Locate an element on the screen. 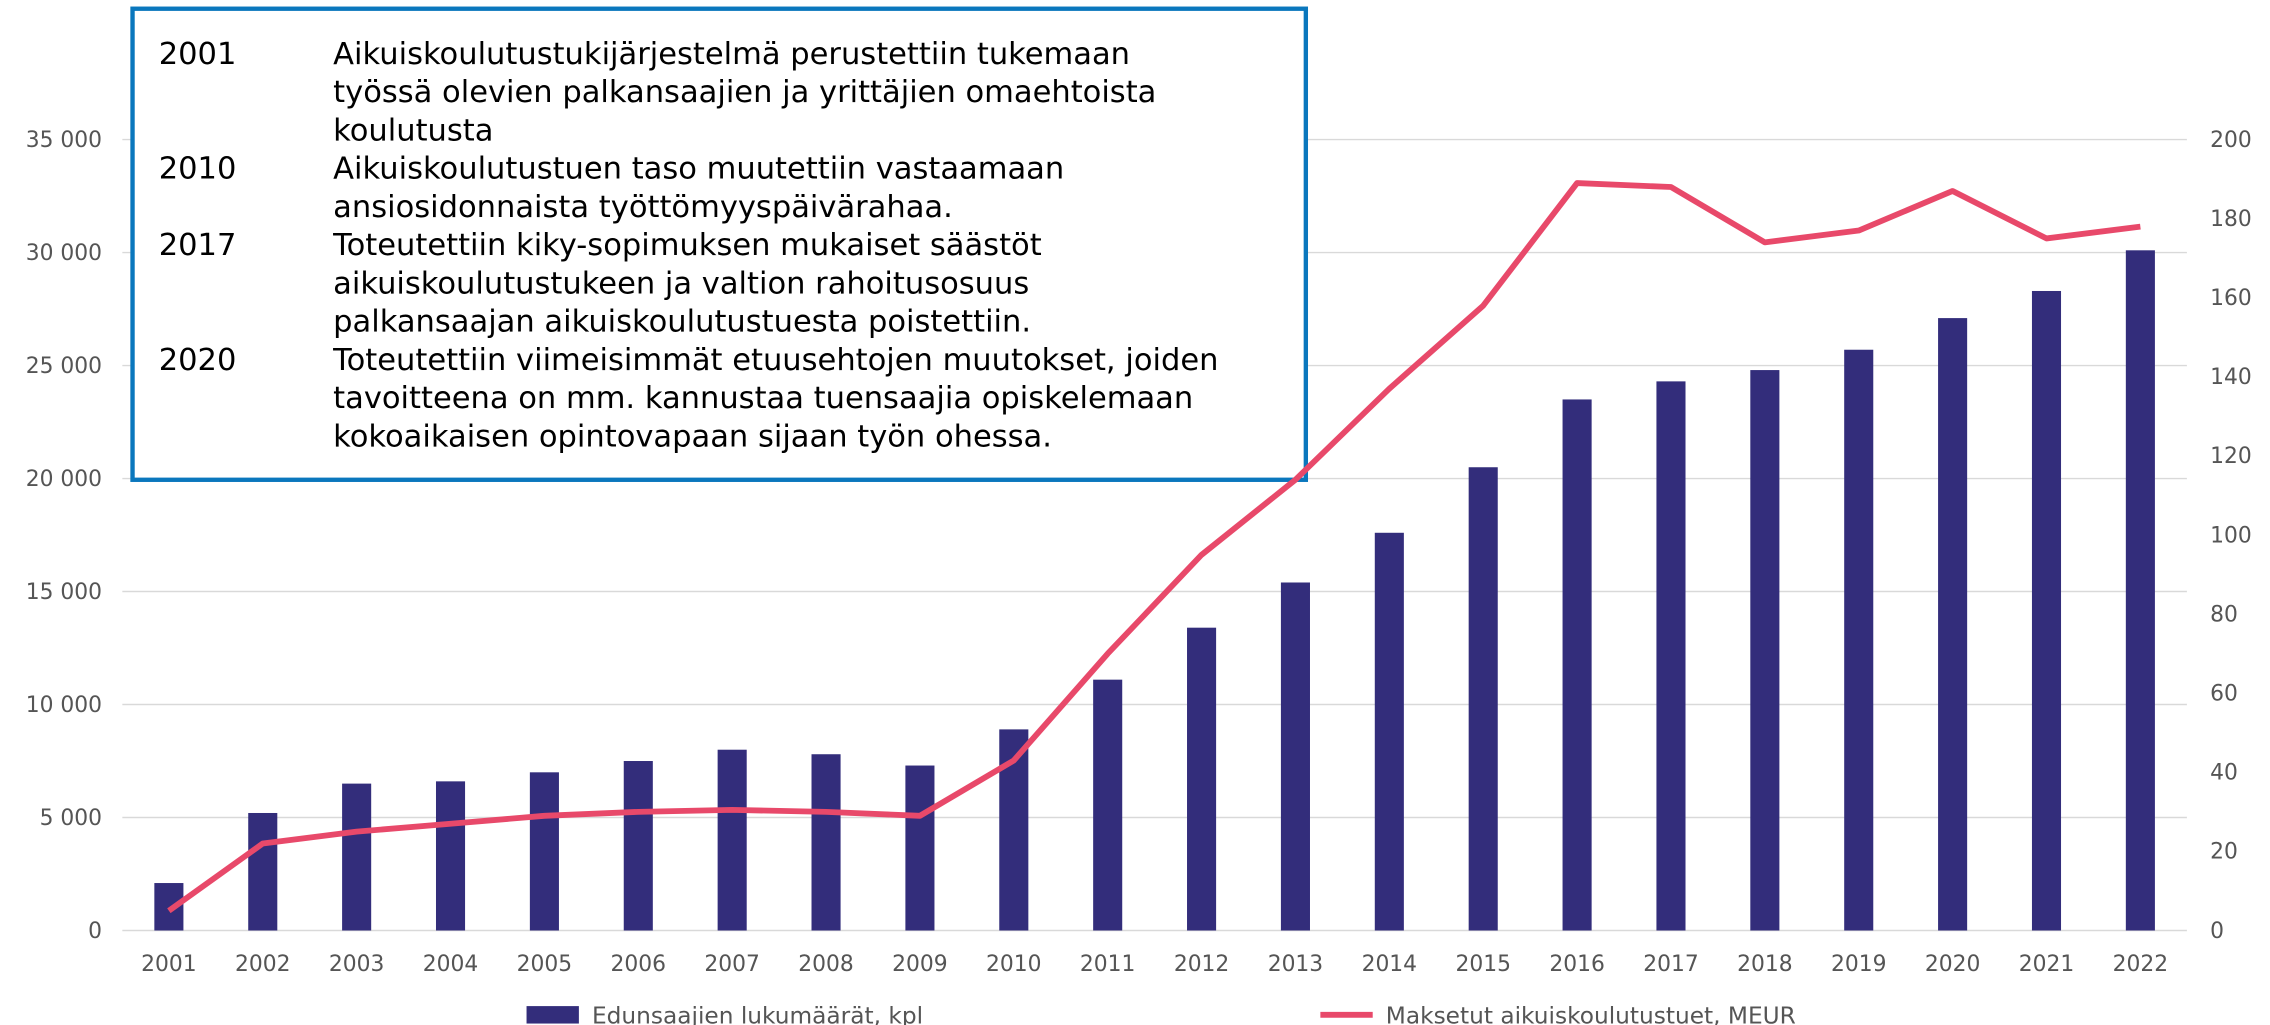 Image resolution: width=2270 pixels, height=1025 pixels. legend-swatch is located at coordinates (552, 1015).